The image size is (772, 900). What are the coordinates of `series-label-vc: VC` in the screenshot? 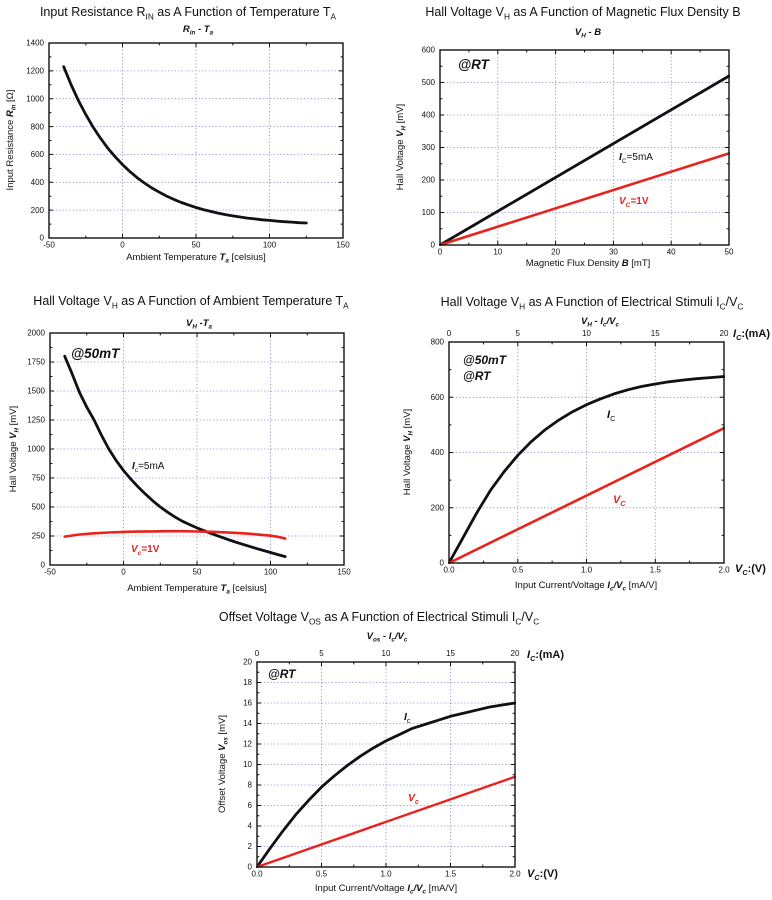 It's located at (619, 501).